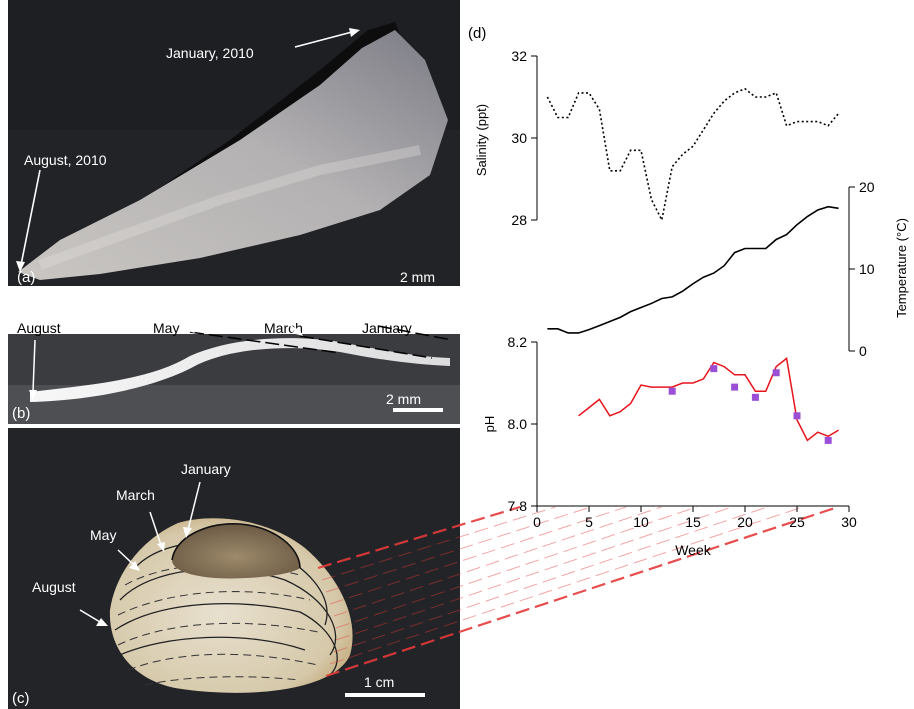 The image size is (914, 709). What do you see at coordinates (194, 506) in the screenshot?
I see `january-arrow-c` at bounding box center [194, 506].